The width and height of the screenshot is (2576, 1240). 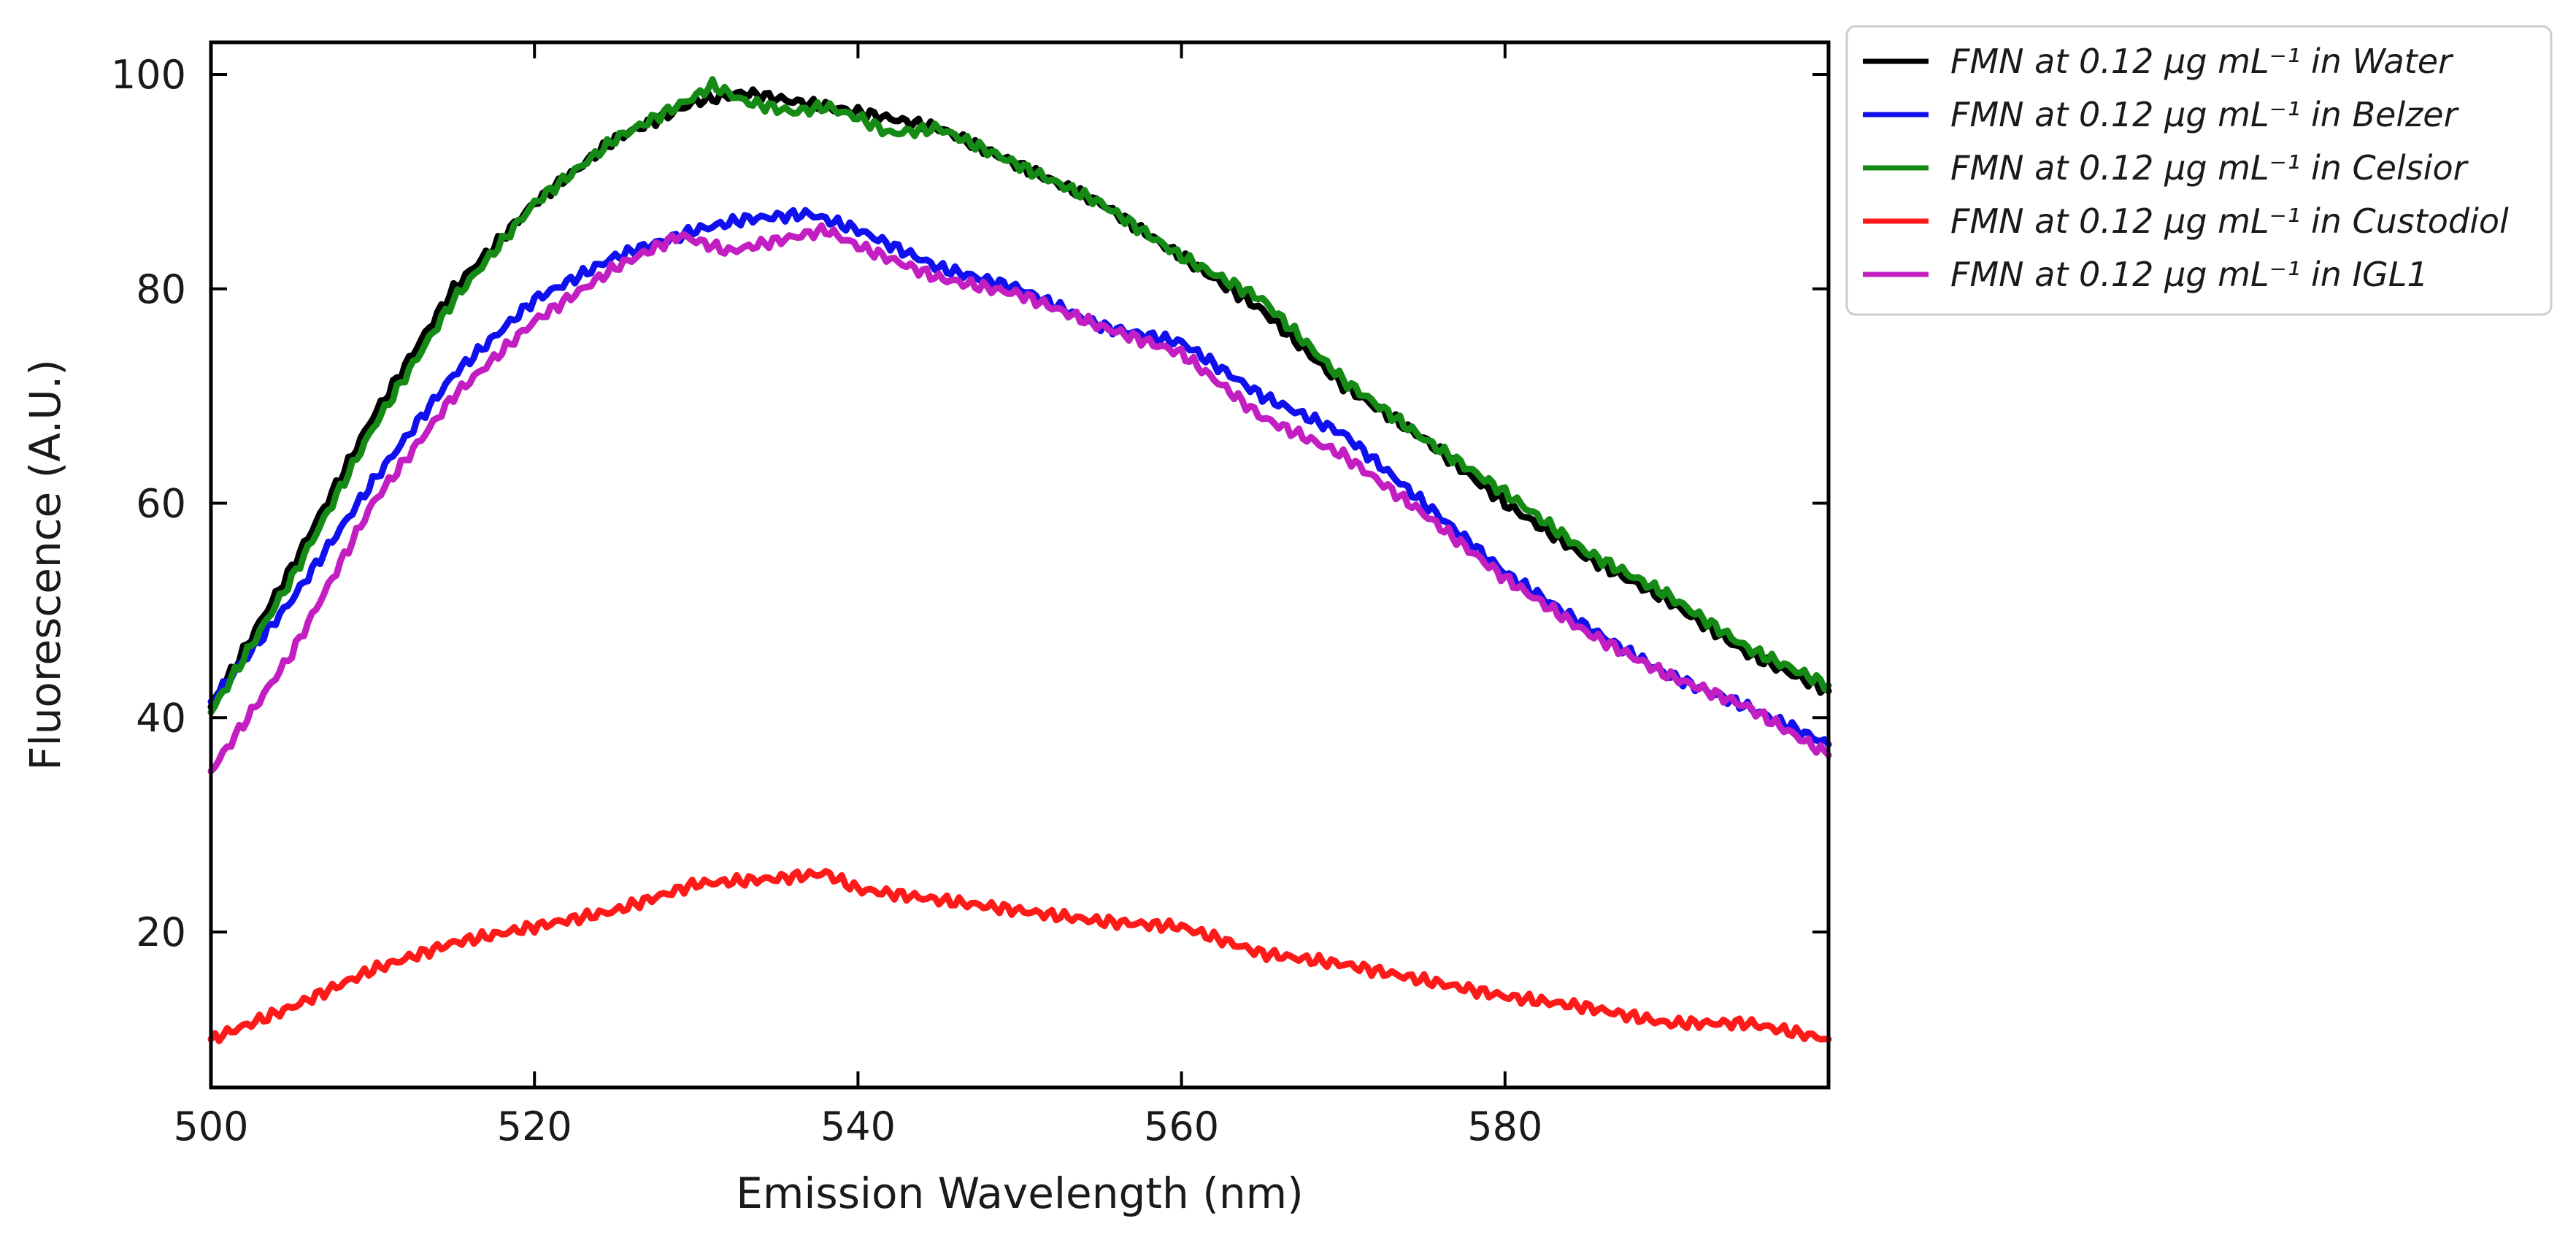 I want to click on y-tick-label: 40, so click(x=161, y=718).